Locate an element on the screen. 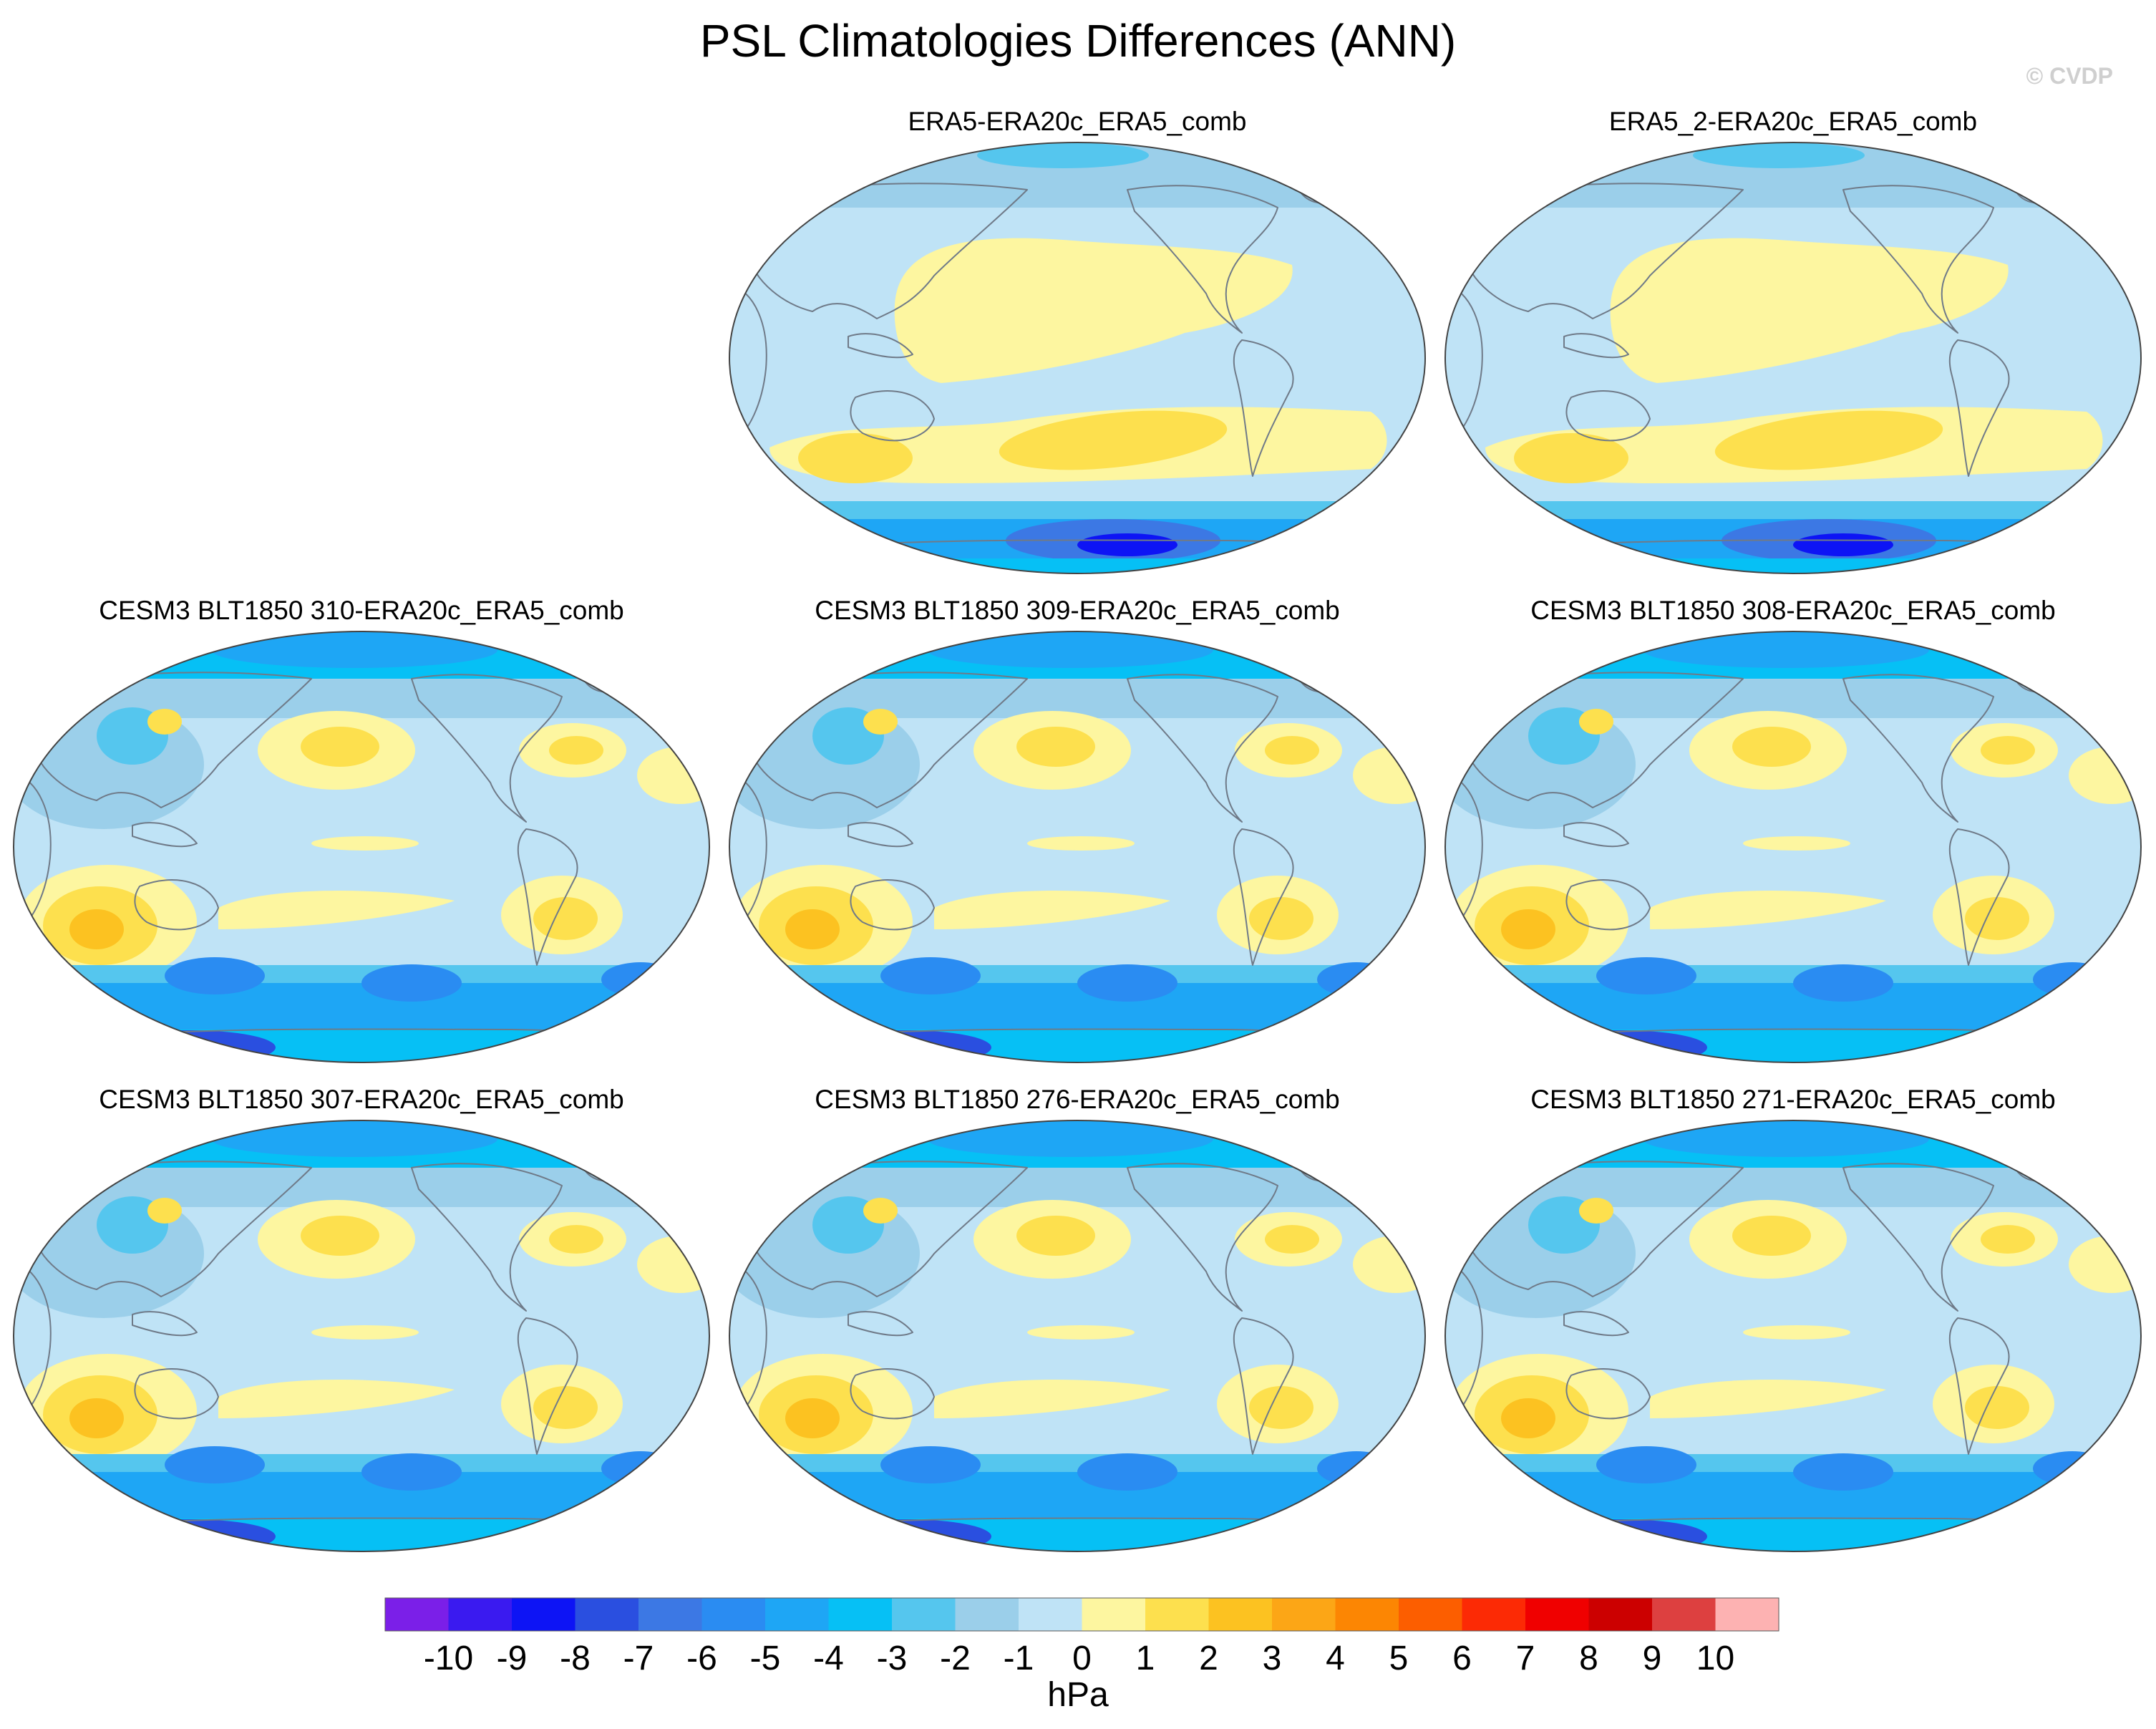  colorbar-tick-label: -9 is located at coordinates (513, 1659).